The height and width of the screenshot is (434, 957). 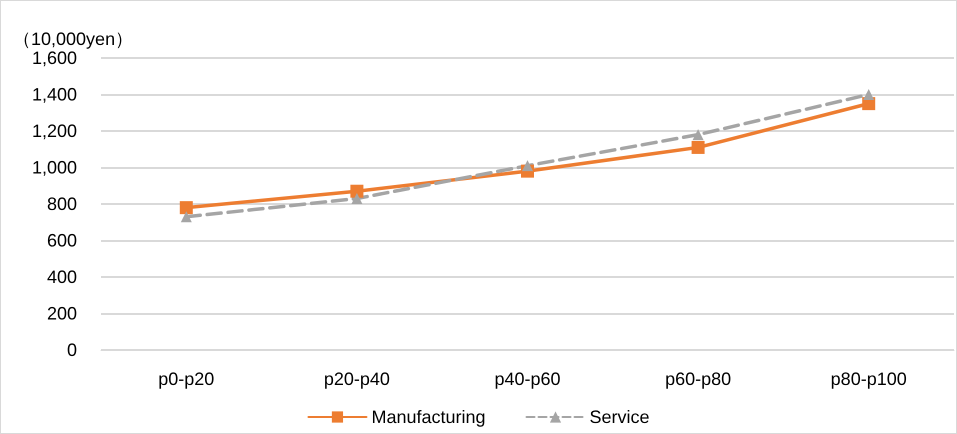 I want to click on y-tick-label: 1,400, so click(x=54, y=94).